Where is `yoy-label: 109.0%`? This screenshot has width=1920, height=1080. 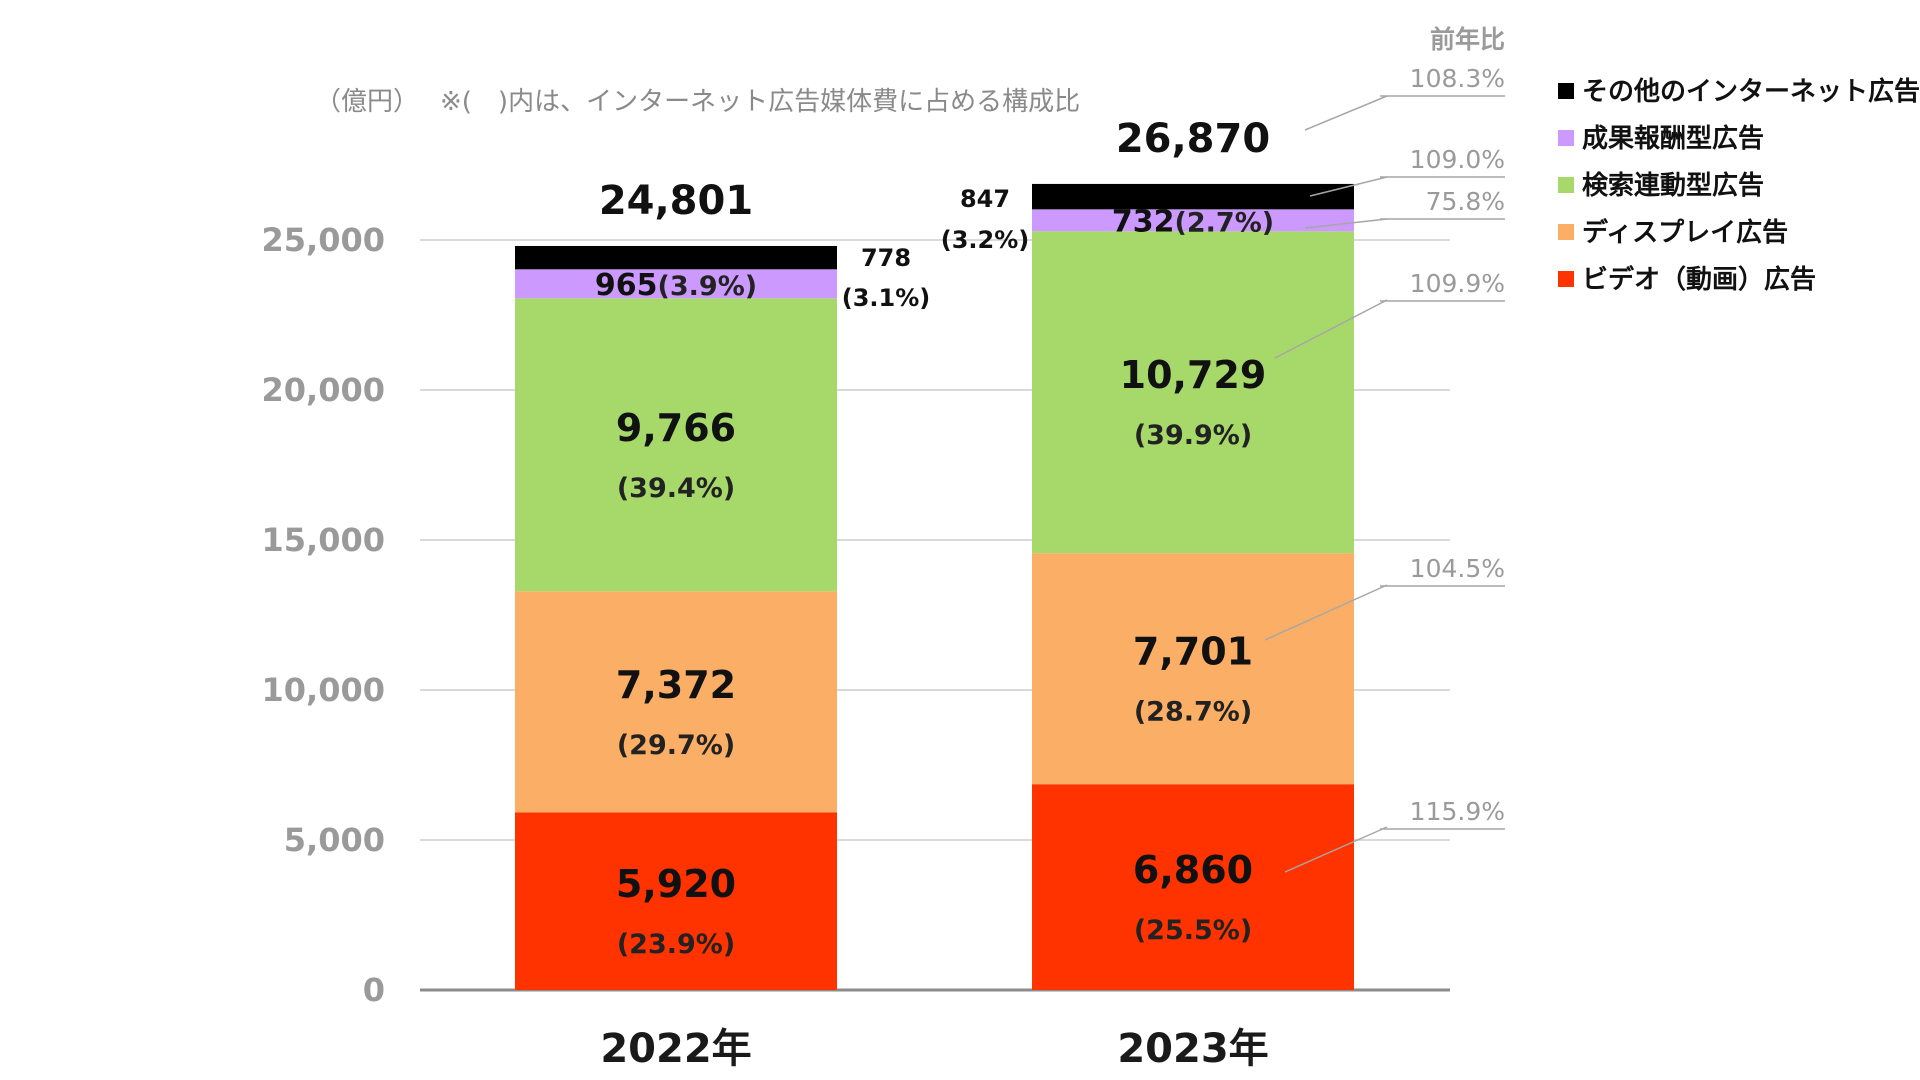
yoy-label: 109.0% is located at coordinates (1457, 159).